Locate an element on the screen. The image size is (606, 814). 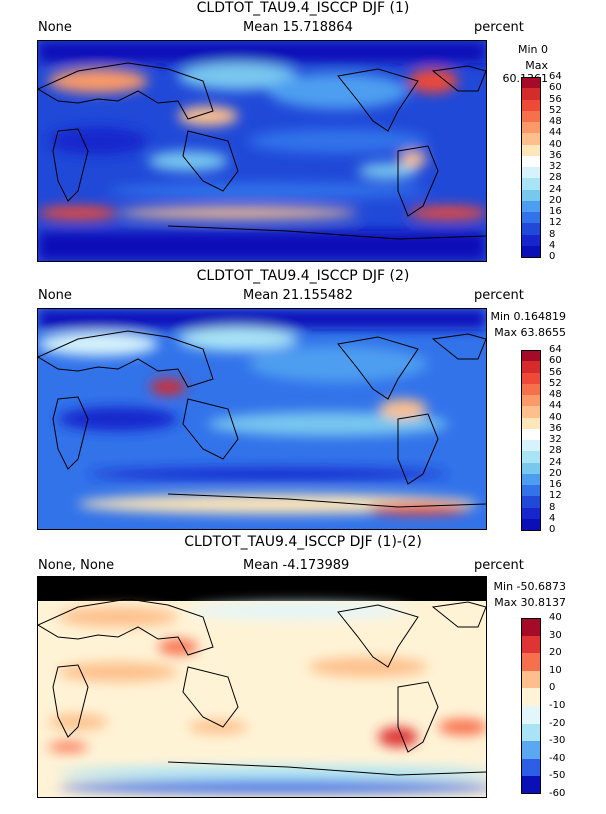
mean-label: Mean 15.718864 is located at coordinates (298, 27).